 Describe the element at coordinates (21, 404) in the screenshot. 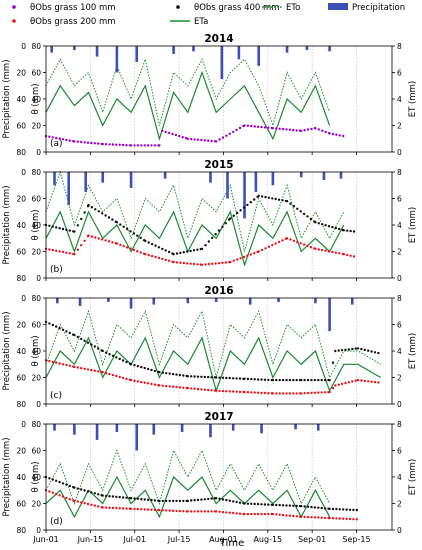

I see `precip-tick-label: 80` at that location.